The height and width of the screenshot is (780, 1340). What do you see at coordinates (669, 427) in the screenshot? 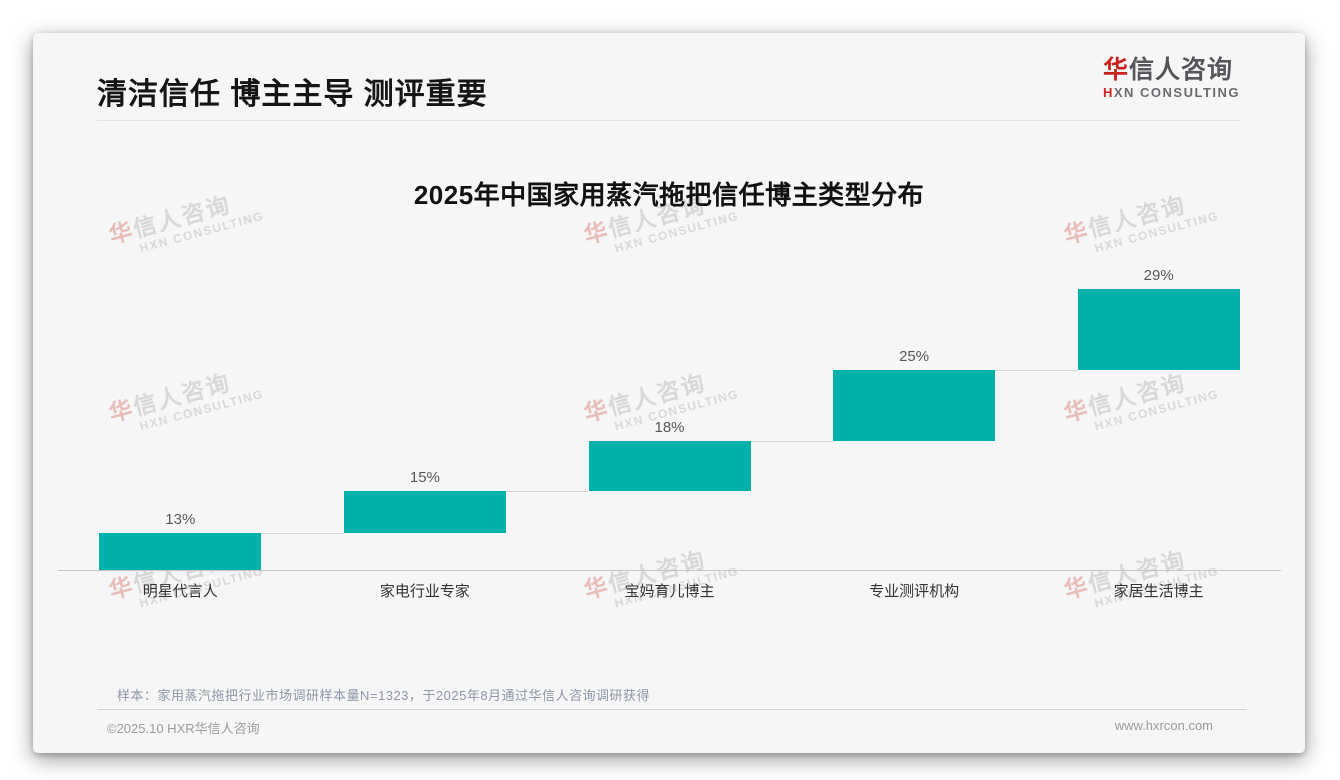
I see `value-label: 18%` at bounding box center [669, 427].